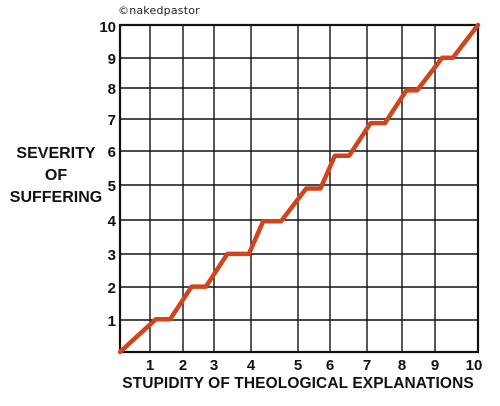 The height and width of the screenshot is (406, 500). I want to click on y-tick-label: 2, so click(112, 288).